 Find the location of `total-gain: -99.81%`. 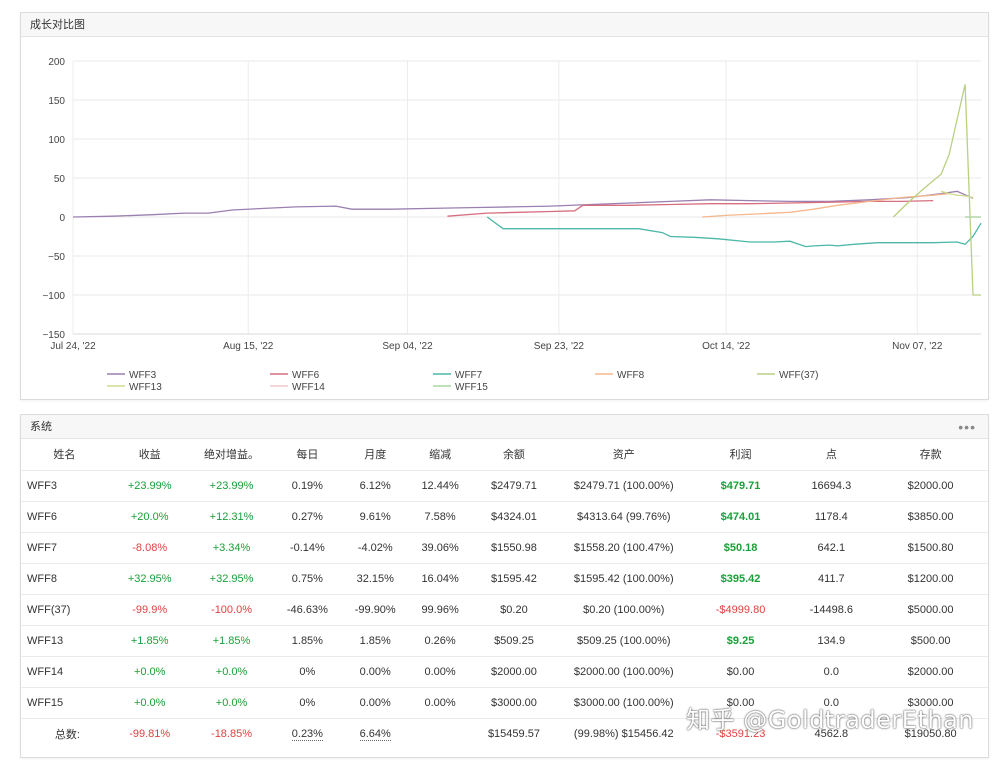

total-gain: -99.81% is located at coordinates (150, 734).